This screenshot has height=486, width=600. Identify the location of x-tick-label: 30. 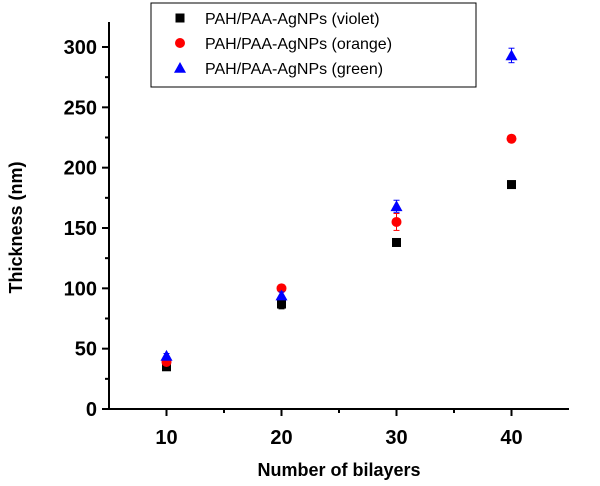
(396, 438).